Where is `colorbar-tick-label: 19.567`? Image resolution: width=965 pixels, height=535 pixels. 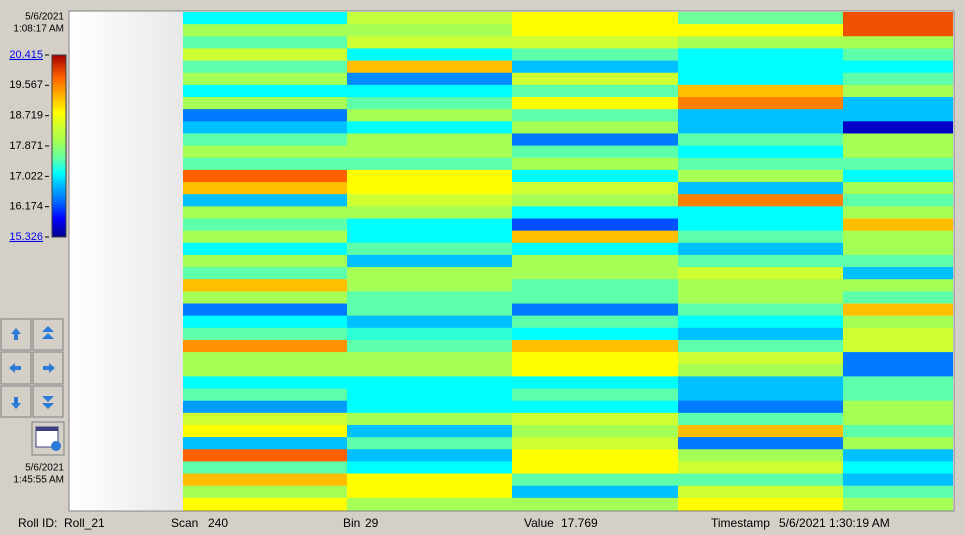
colorbar-tick-label: 19.567 is located at coordinates (26, 85).